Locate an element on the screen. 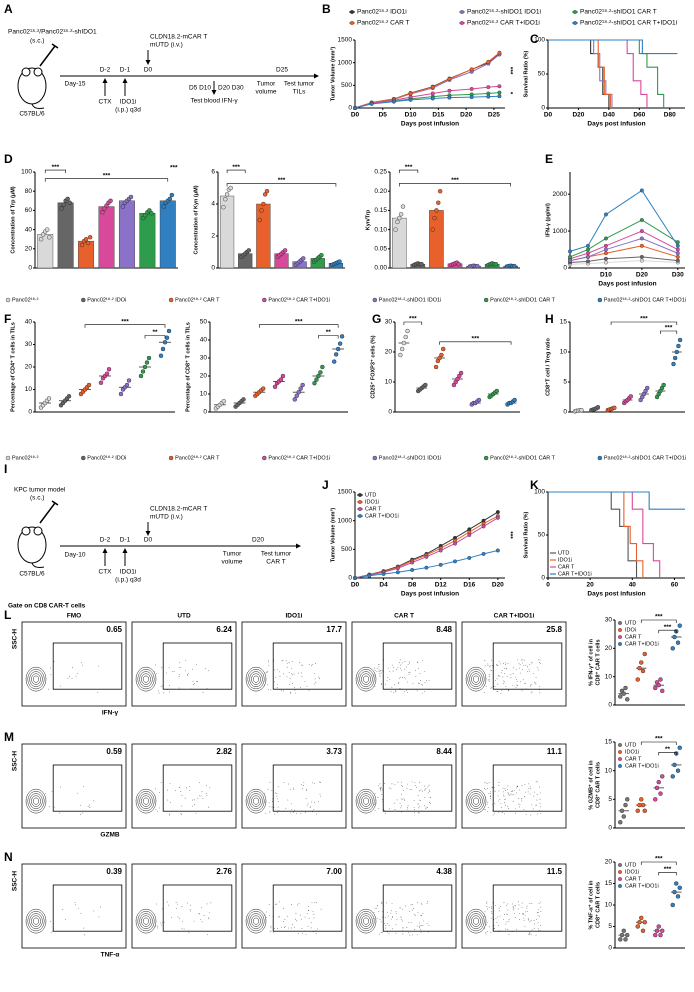 This screenshot has width=694, height=992. day-label: Day-10 is located at coordinates (75, 555).